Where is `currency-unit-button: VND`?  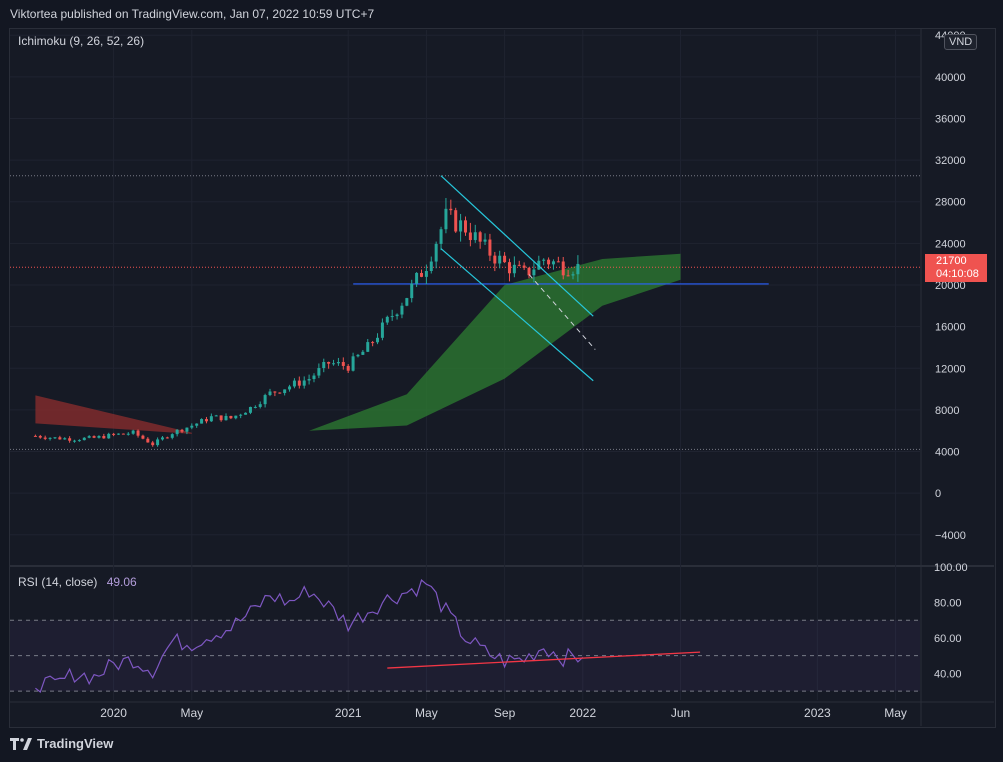 currency-unit-button: VND is located at coordinates (961, 42).